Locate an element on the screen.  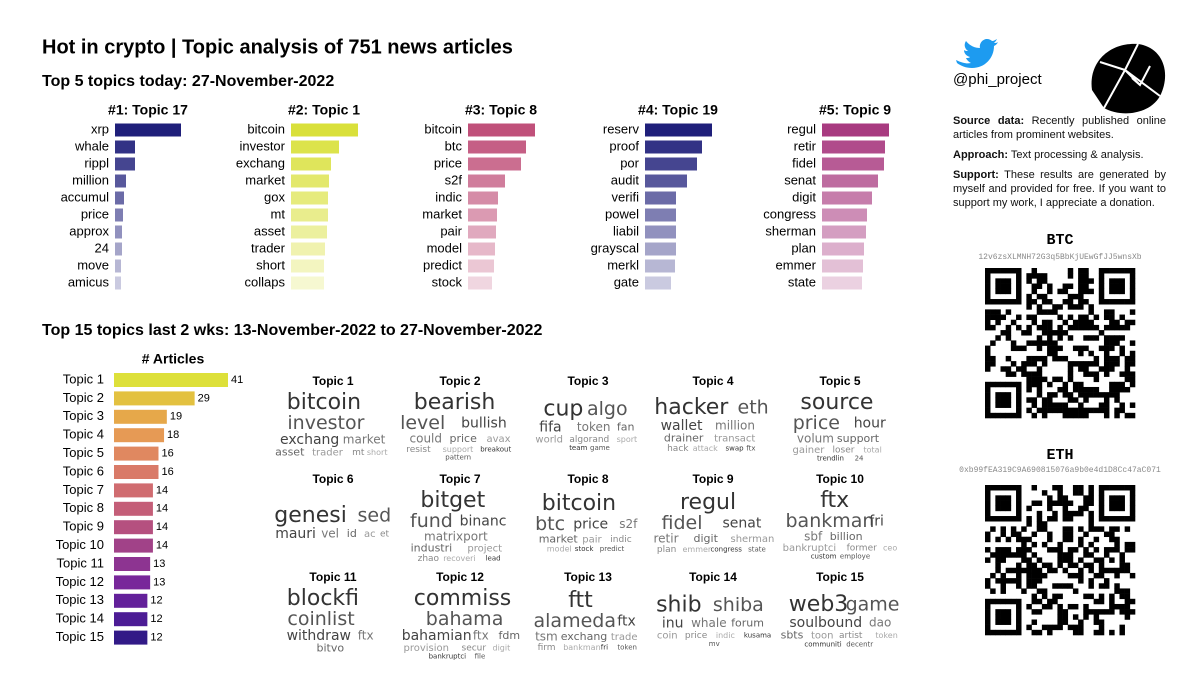
cloud-title: Topic 4 is located at coordinates (712, 381).